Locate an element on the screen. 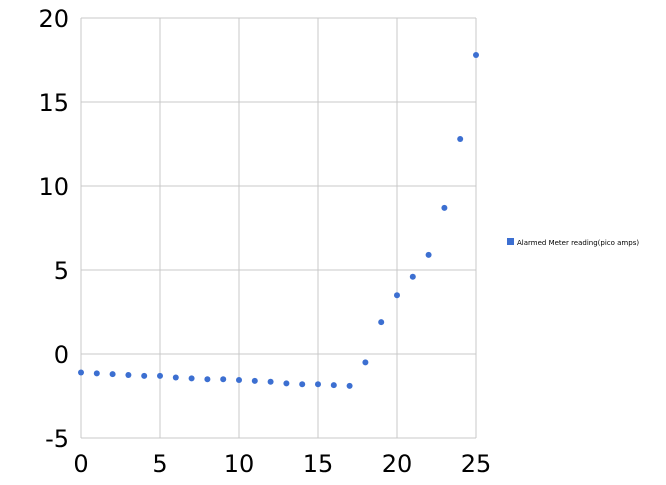 Image resolution: width=666 pixels, height=485 pixels. x-tick-label: 20 is located at coordinates (397, 464).